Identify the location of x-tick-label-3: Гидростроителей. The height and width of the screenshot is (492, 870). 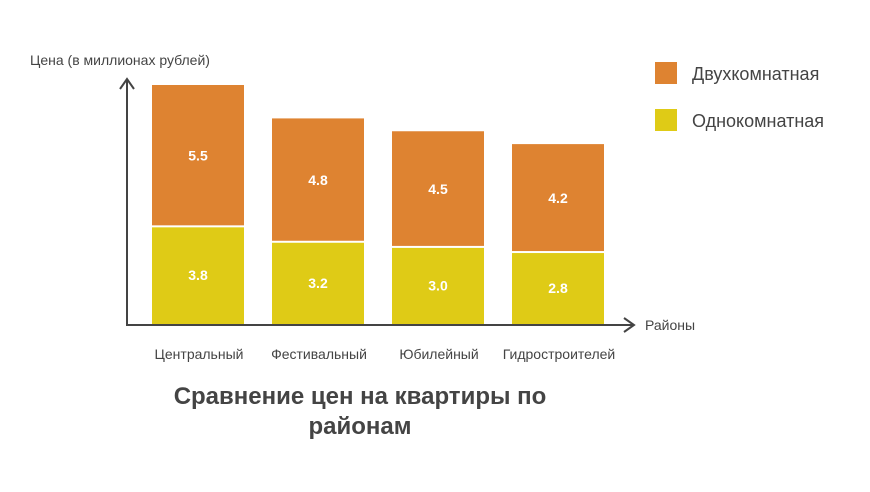
(559, 354).